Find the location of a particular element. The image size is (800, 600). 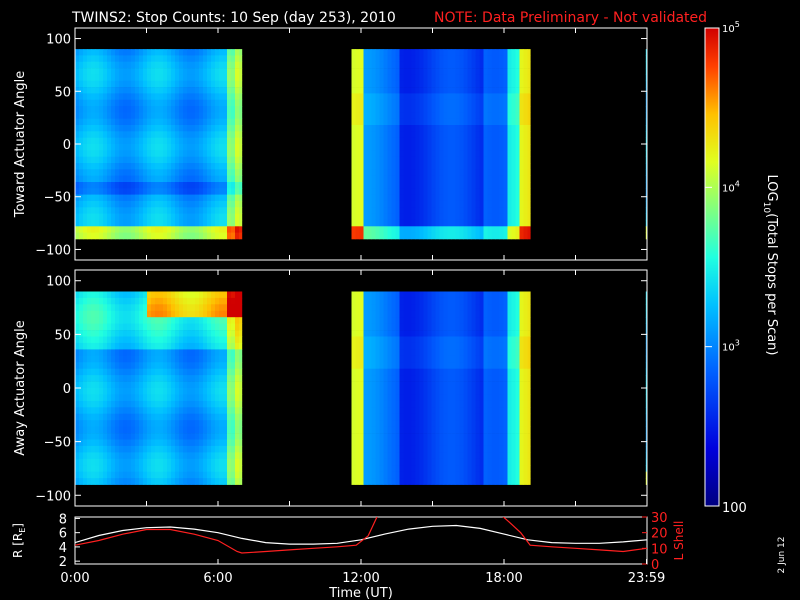

y-axis-label: Toward Actuator Angle is located at coordinates (20, 144).